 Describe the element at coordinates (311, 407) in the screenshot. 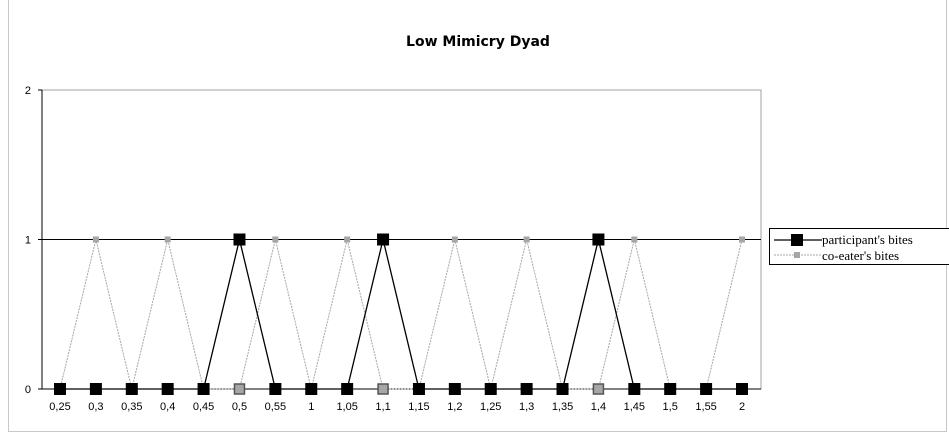

I see `x-tick-label: 1` at that location.